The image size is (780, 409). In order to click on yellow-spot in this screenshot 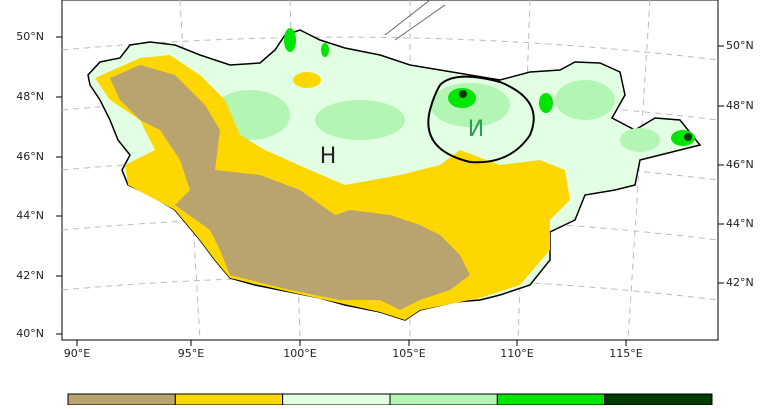, I will do `click(307, 80)`.